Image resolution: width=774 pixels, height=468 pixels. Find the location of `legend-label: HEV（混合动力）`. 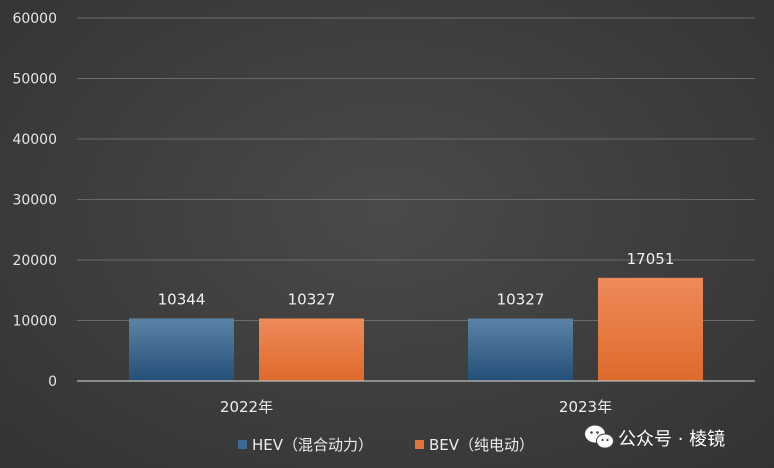

legend-label: HEV（混合动力） is located at coordinates (312, 445).